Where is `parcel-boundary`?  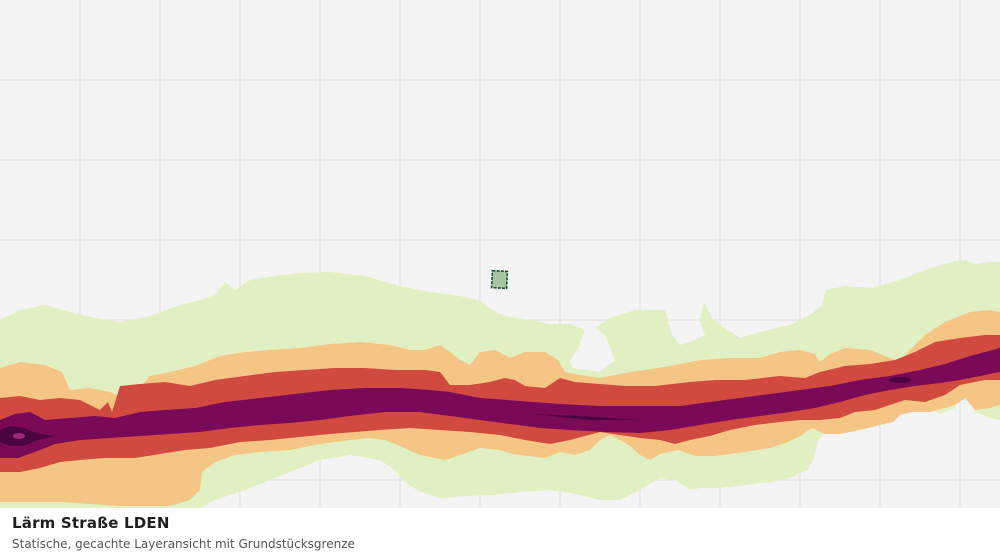
parcel-boundary is located at coordinates (499, 279).